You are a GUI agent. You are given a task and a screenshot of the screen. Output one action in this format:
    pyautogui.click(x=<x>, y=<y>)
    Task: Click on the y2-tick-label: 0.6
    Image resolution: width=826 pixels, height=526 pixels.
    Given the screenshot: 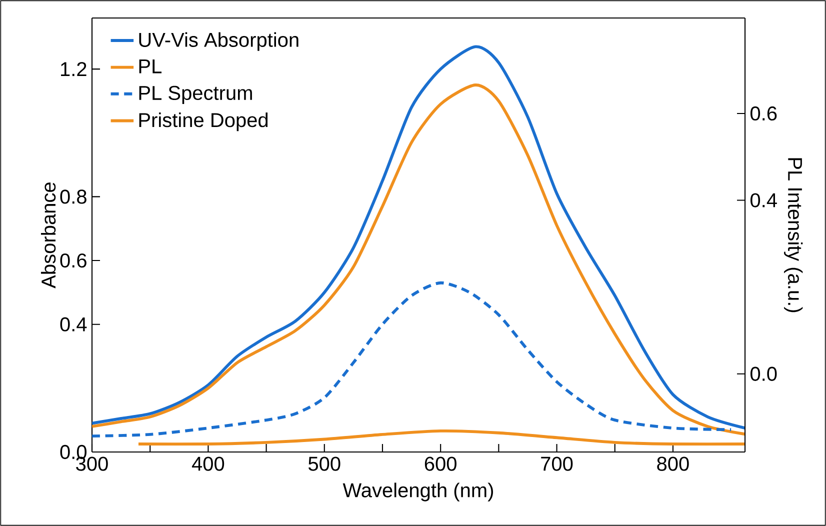 What is the action you would take?
    pyautogui.click(x=763, y=113)
    